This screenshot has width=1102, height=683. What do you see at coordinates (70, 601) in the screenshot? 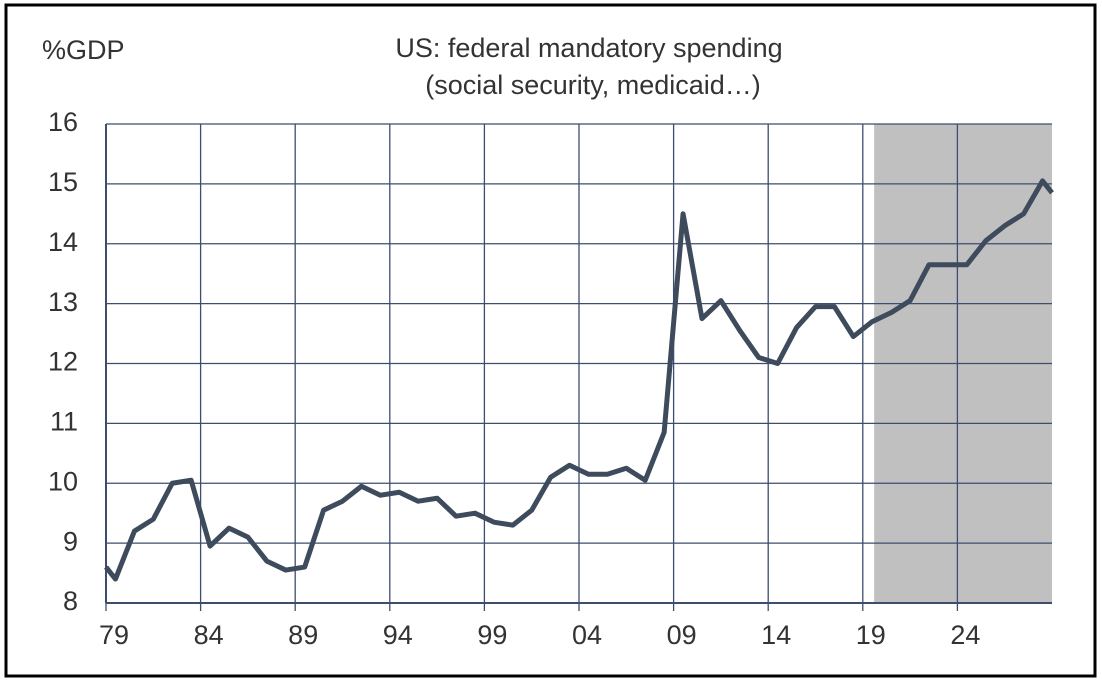
I see `y-tick-label: 8` at bounding box center [70, 601].